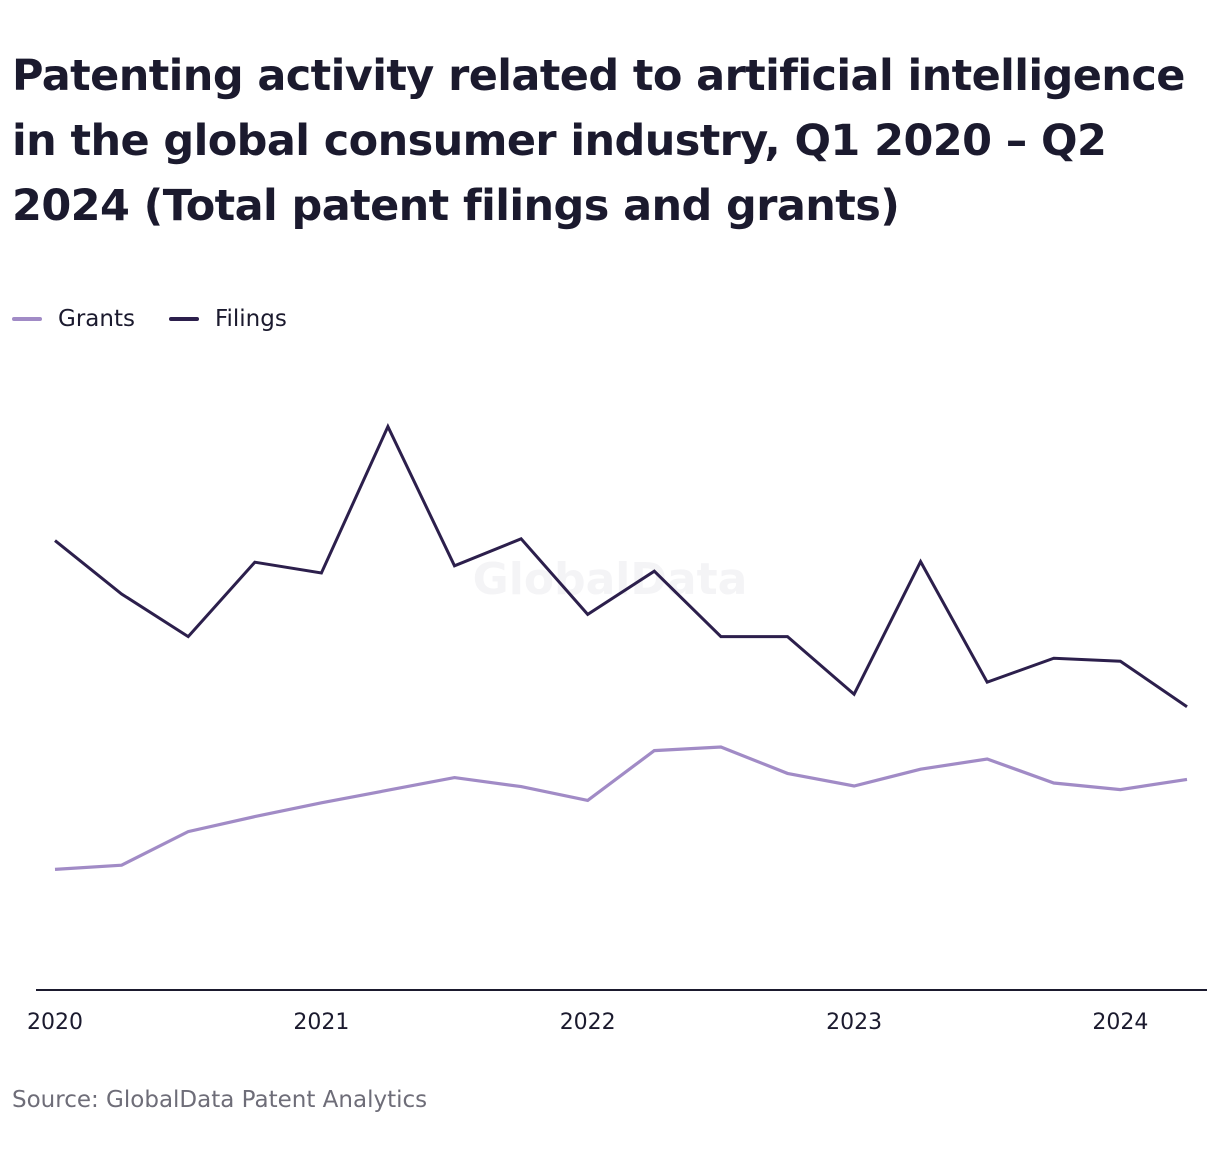  I want to click on legend-item-grants: Grants, so click(73, 319).